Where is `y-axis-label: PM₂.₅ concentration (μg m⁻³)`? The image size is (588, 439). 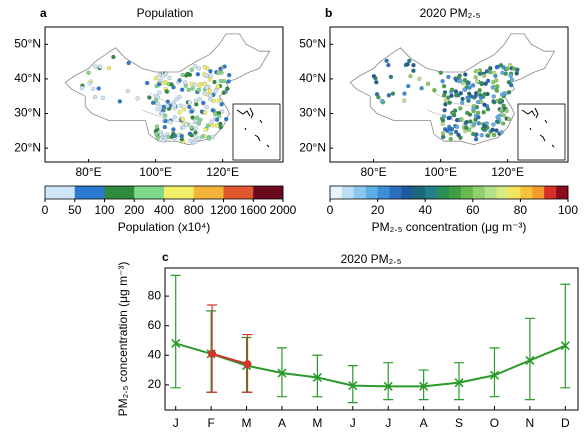
y-axis-label: PM₂.₅ concentration (μg m⁻³) is located at coordinates (123, 339).